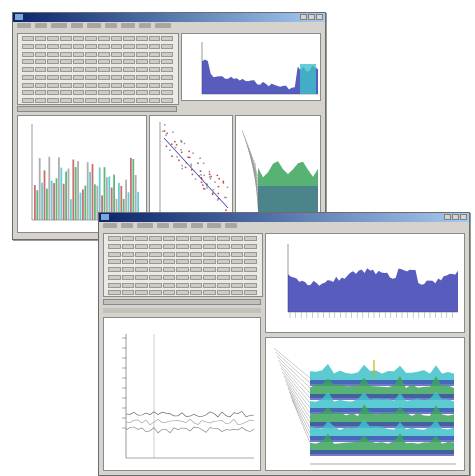  I want to click on back-data-grid, so click(98, 69).